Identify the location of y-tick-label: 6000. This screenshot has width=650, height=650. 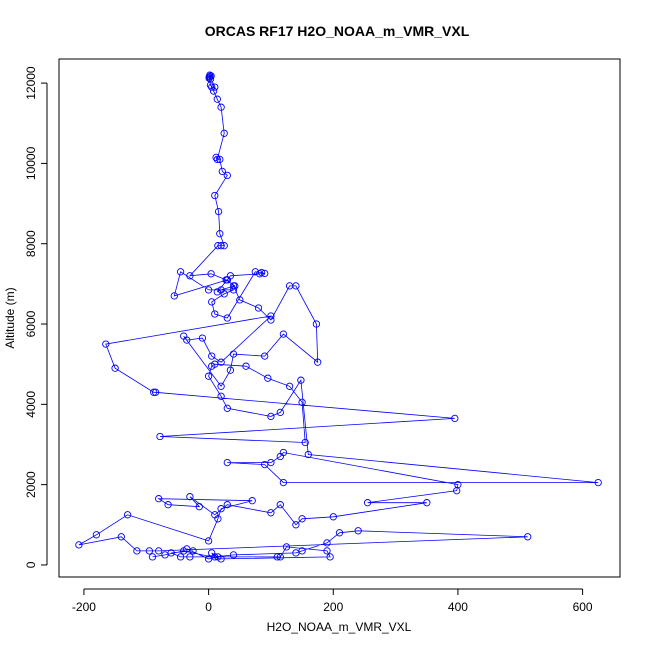
(31, 323).